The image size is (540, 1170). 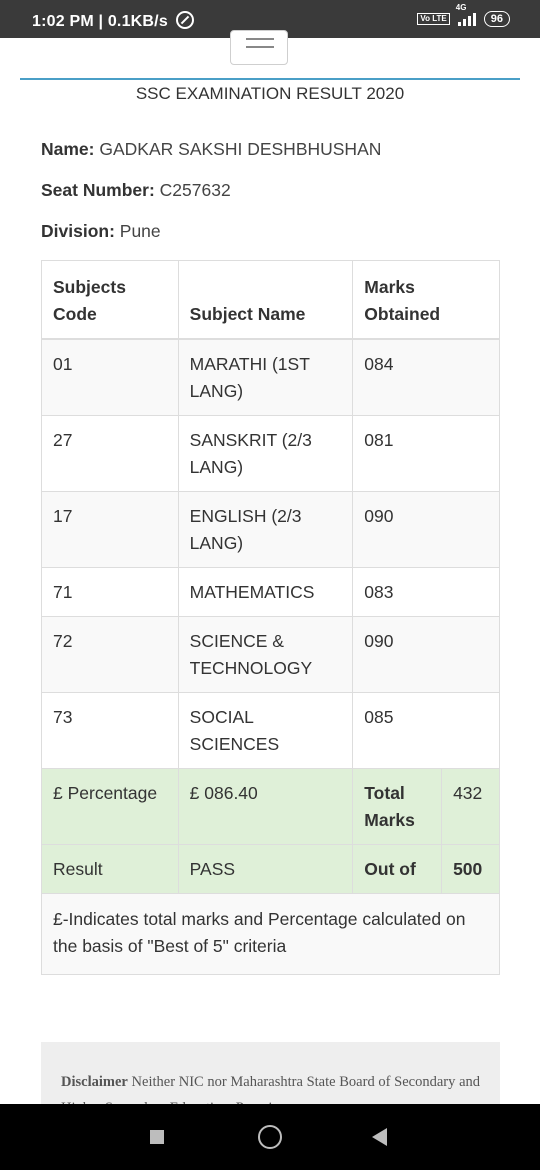 What do you see at coordinates (426, 730) in the screenshot?
I see `subject-marks: 085` at bounding box center [426, 730].